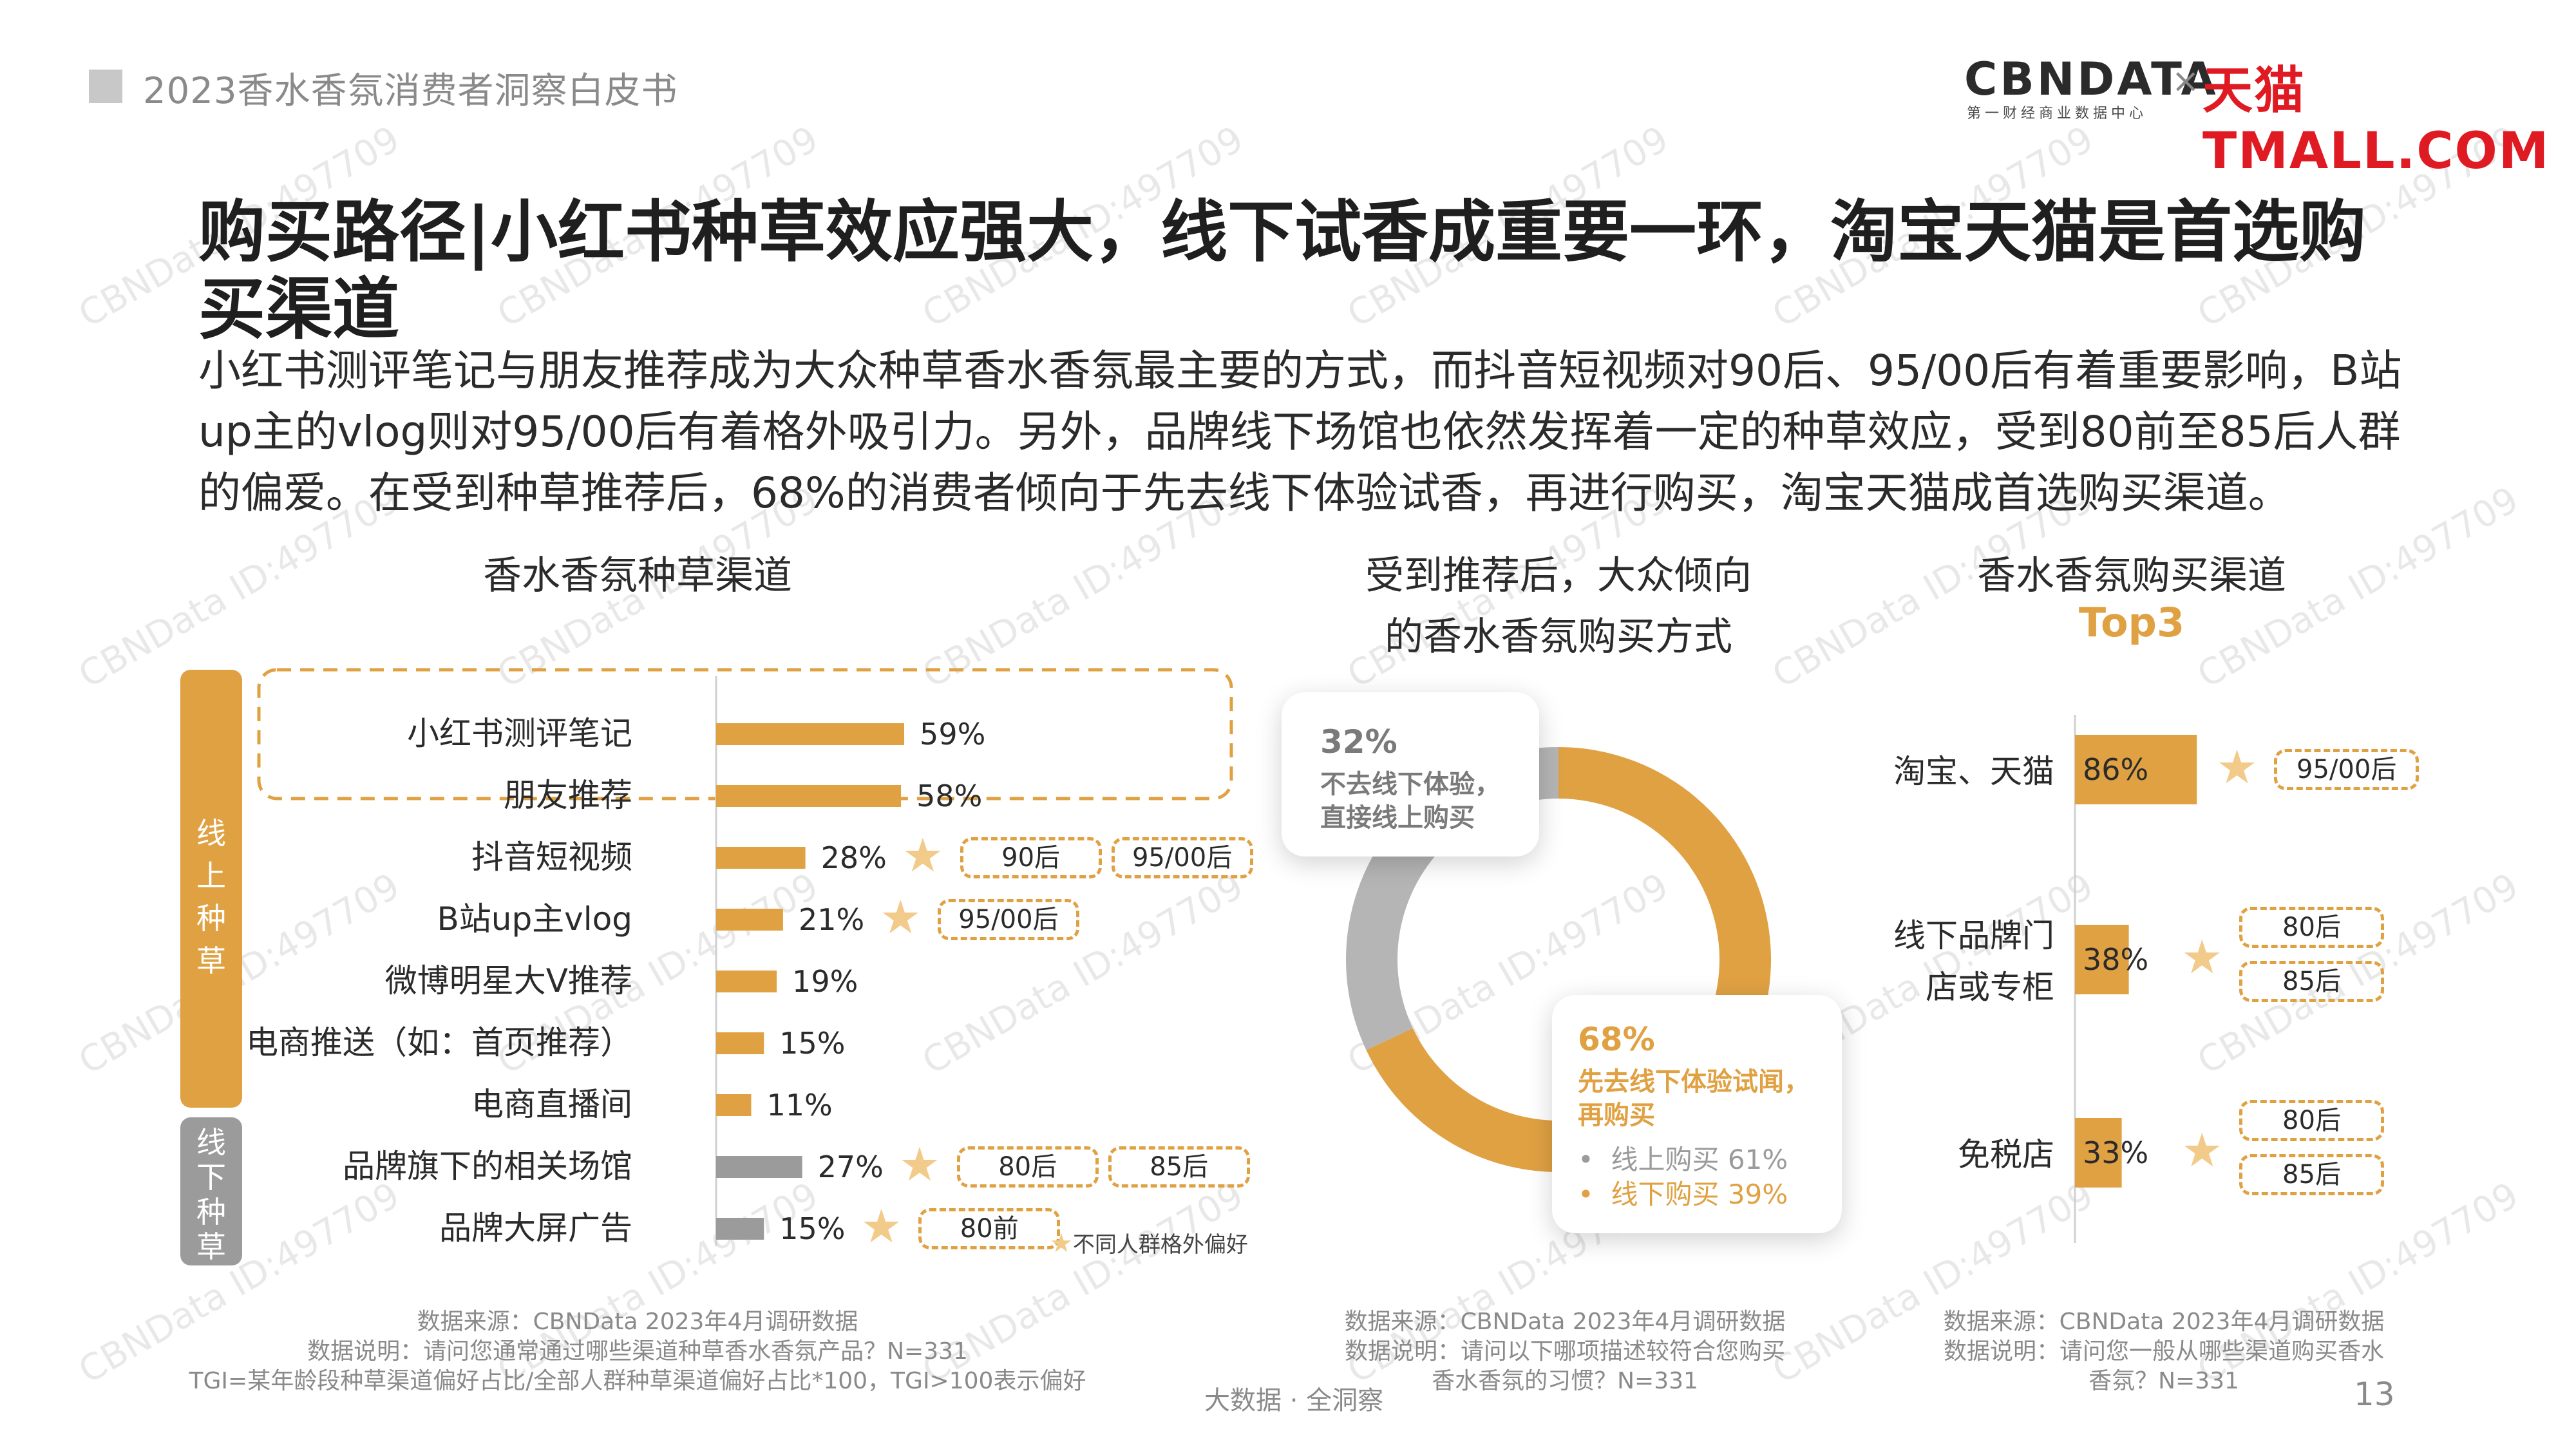 The height and width of the screenshot is (1449, 2576). Describe the element at coordinates (831, 919) in the screenshot. I see `left-value-label: 21%` at that location.